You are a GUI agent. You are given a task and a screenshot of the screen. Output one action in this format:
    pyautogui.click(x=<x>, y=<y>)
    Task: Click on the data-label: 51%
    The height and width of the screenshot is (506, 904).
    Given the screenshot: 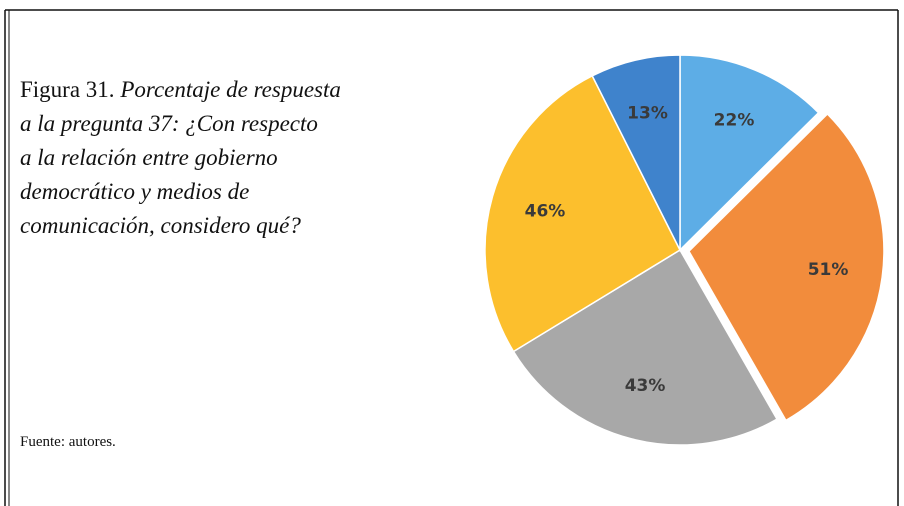 What is the action you would take?
    pyautogui.click(x=828, y=270)
    